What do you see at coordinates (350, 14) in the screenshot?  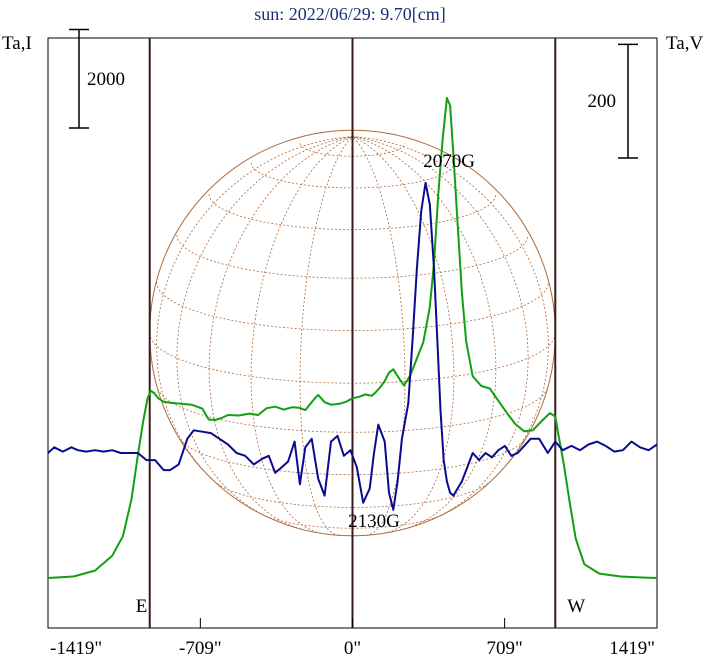 I see `chart-title: sun: 2022/06/29: 9.70[cm]` at bounding box center [350, 14].